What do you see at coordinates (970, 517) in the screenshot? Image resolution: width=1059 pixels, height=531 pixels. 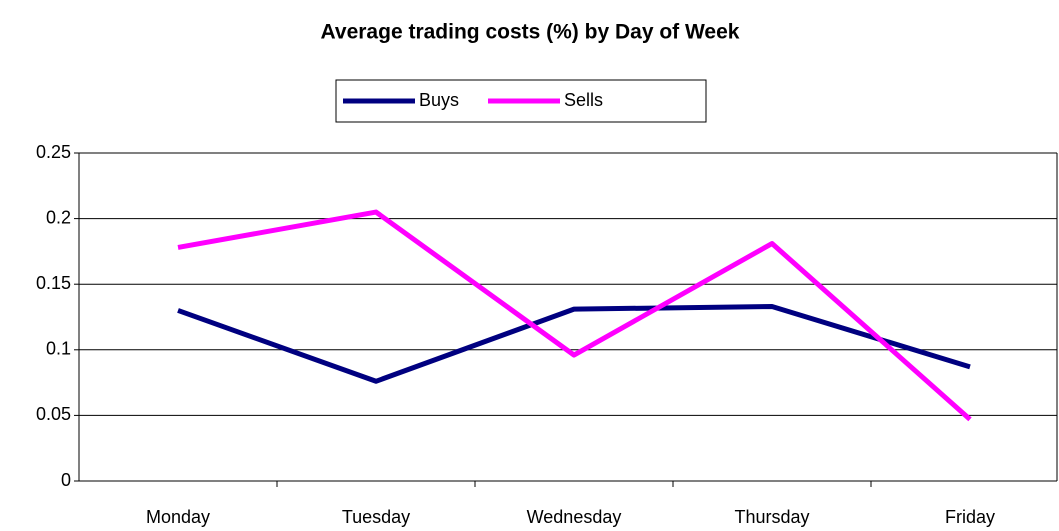 I see `x-tick-label: Friday` at bounding box center [970, 517].